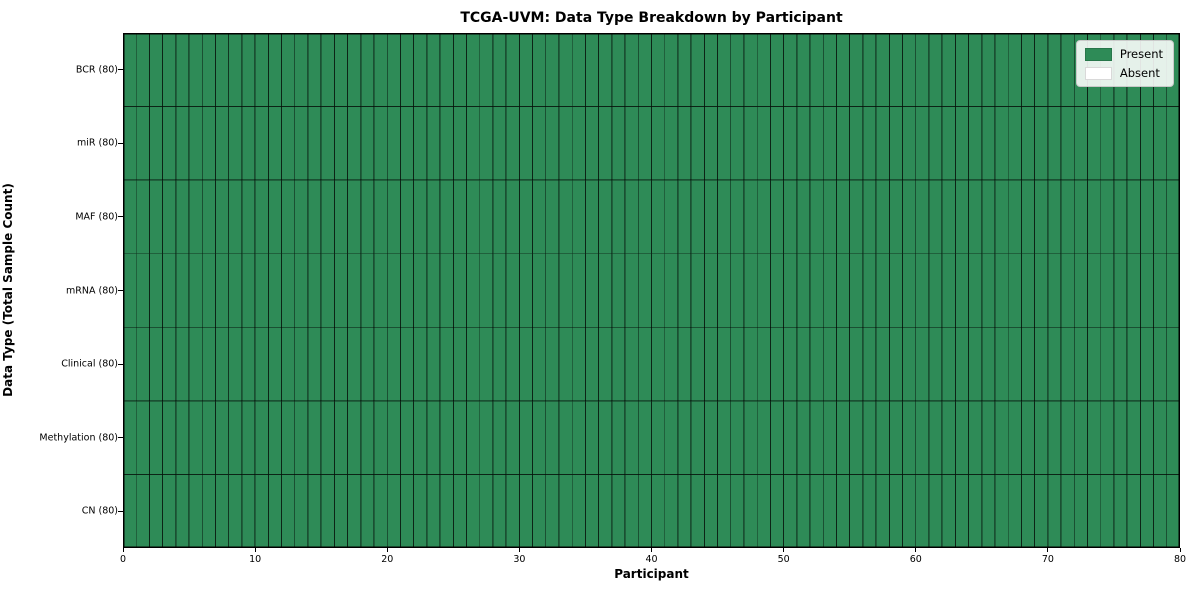  What do you see at coordinates (783, 559) in the screenshot?
I see `x-tick-label: 50` at bounding box center [783, 559].